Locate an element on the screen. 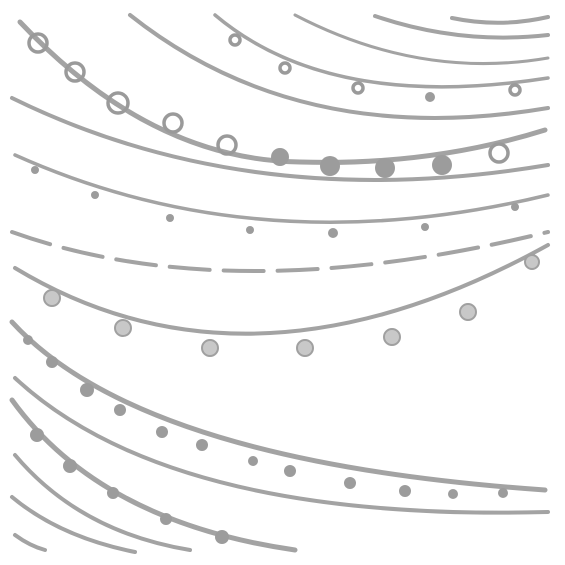  dashed-strand is located at coordinates (280, 251).